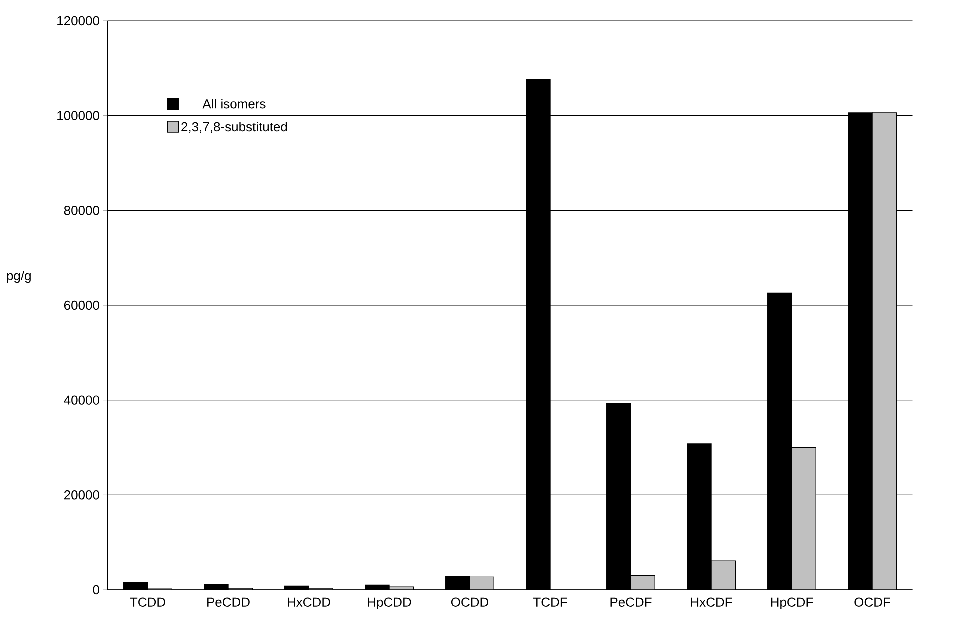 This screenshot has width=964, height=629. I want to click on y-tick-label: 0, so click(96, 590).